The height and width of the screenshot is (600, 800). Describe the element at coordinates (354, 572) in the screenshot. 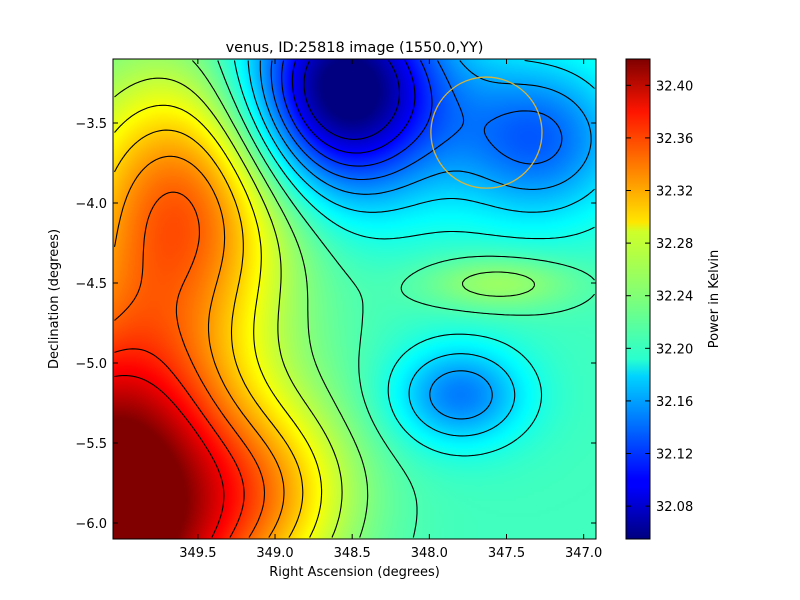

I see `x-axis-label: Right Ascension (degrees)` at that location.